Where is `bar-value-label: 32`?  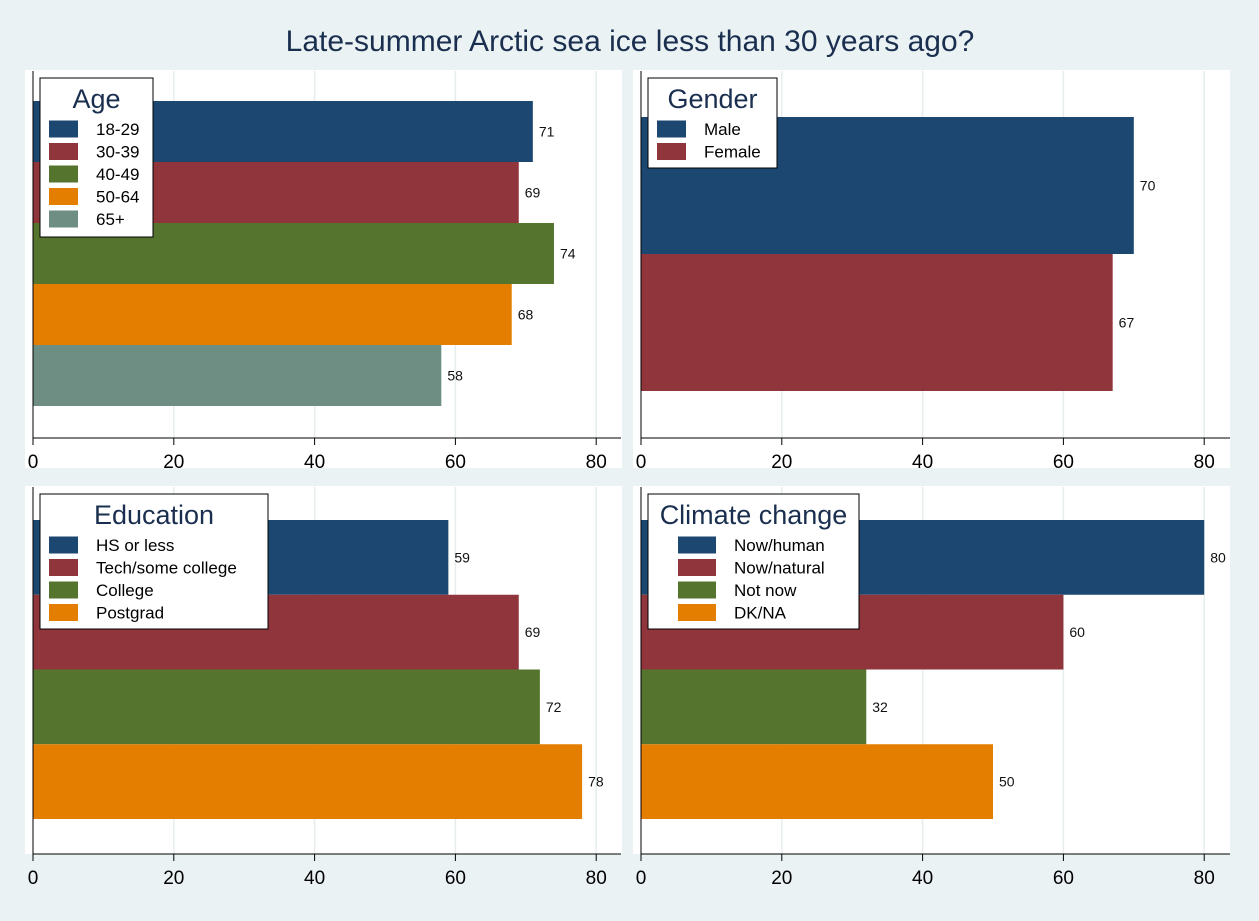 bar-value-label: 32 is located at coordinates (880, 707).